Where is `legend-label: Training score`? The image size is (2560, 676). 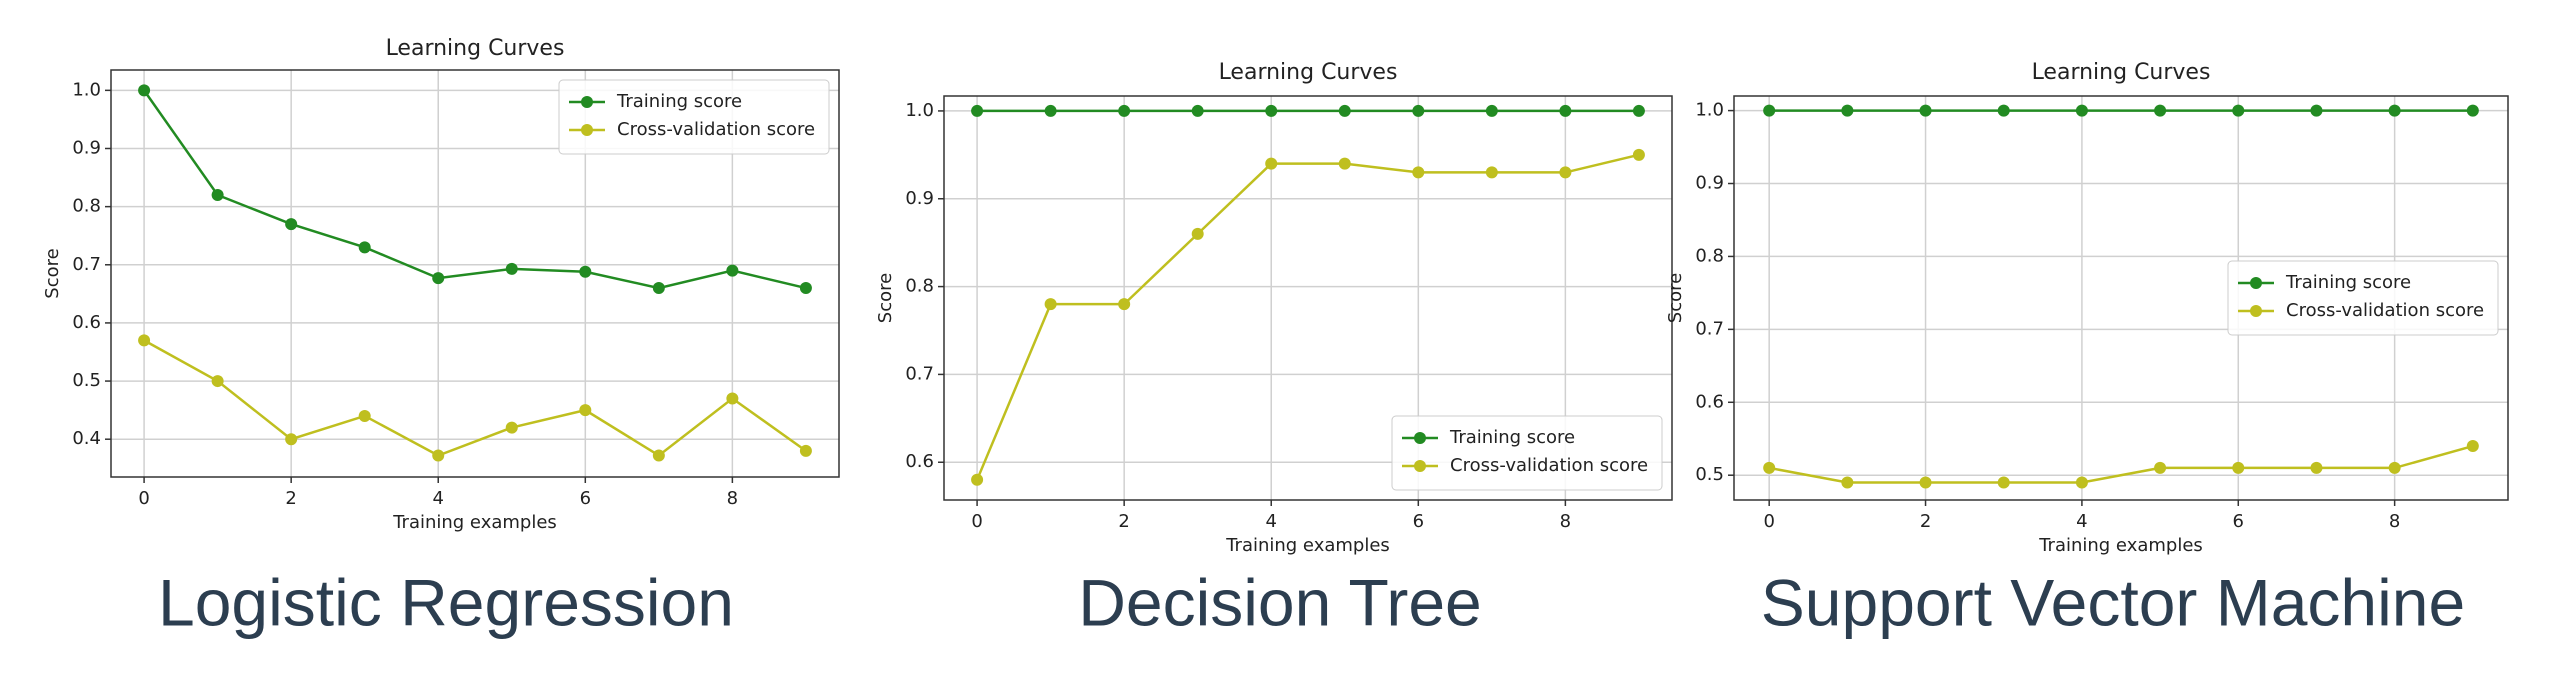 legend-label: Training score is located at coordinates (2348, 282).